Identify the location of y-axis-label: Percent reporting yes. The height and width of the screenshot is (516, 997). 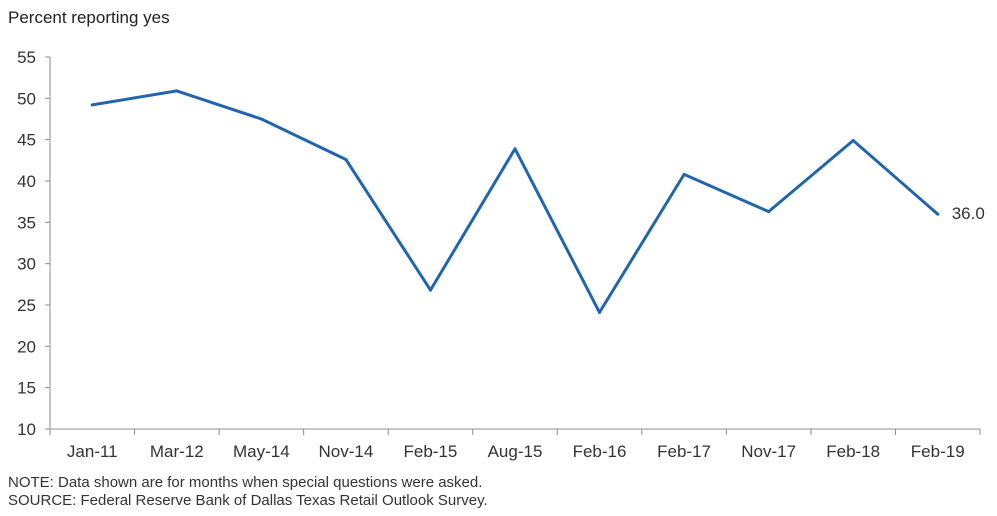
(89, 17).